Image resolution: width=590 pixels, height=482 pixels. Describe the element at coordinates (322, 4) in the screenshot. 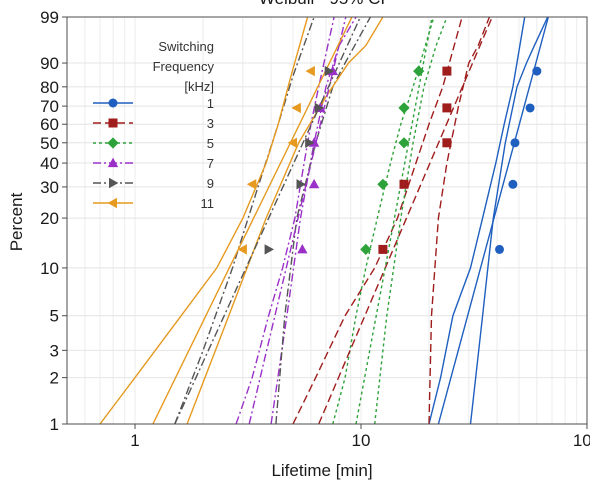

I see `chart-title: Weibull - 95% CI` at that location.